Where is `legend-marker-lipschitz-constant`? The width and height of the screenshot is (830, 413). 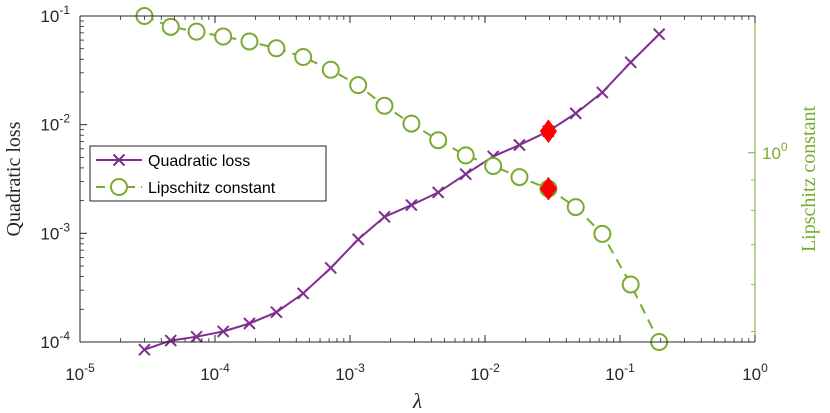 legend-marker-lipschitz-constant is located at coordinates (119, 187).